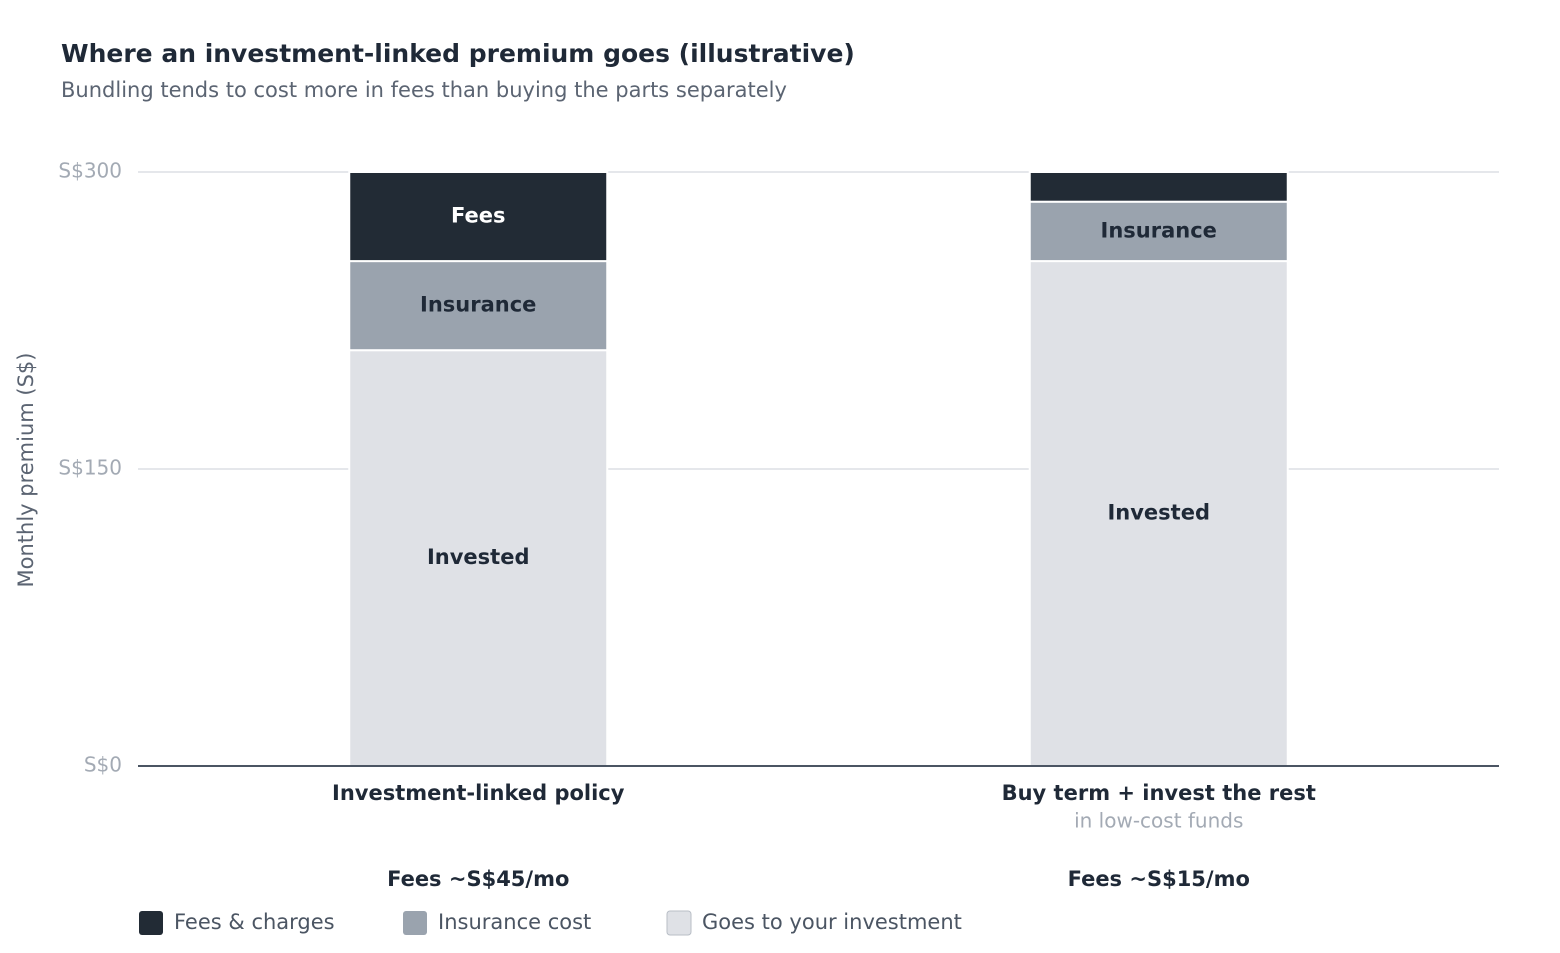 Image resolution: width=1560 pixels, height=953 pixels. I want to click on y-tick-label: S$150, so click(90, 468).